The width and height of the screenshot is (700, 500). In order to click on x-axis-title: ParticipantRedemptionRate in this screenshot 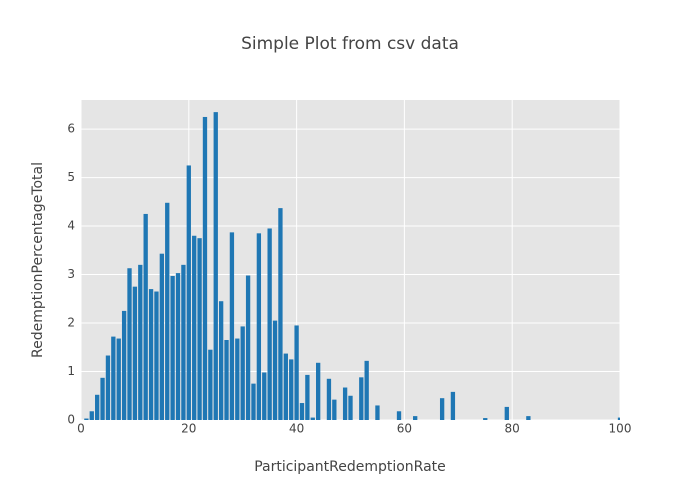, I will do `click(350, 467)`.